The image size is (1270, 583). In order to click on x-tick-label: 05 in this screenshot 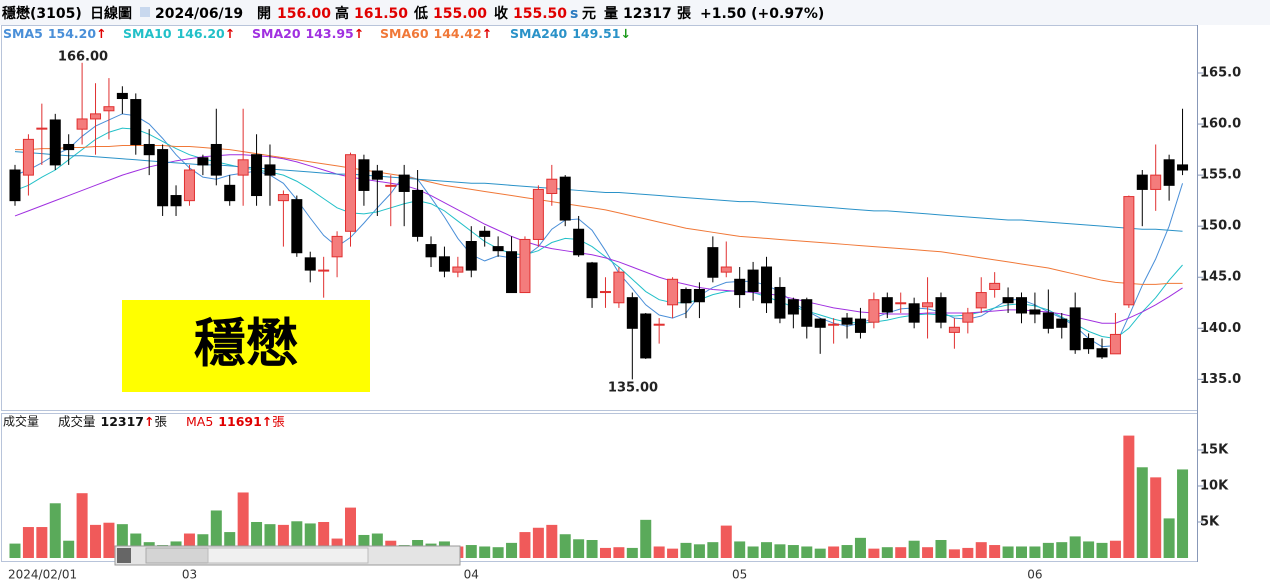, I will do `click(739, 575)`.